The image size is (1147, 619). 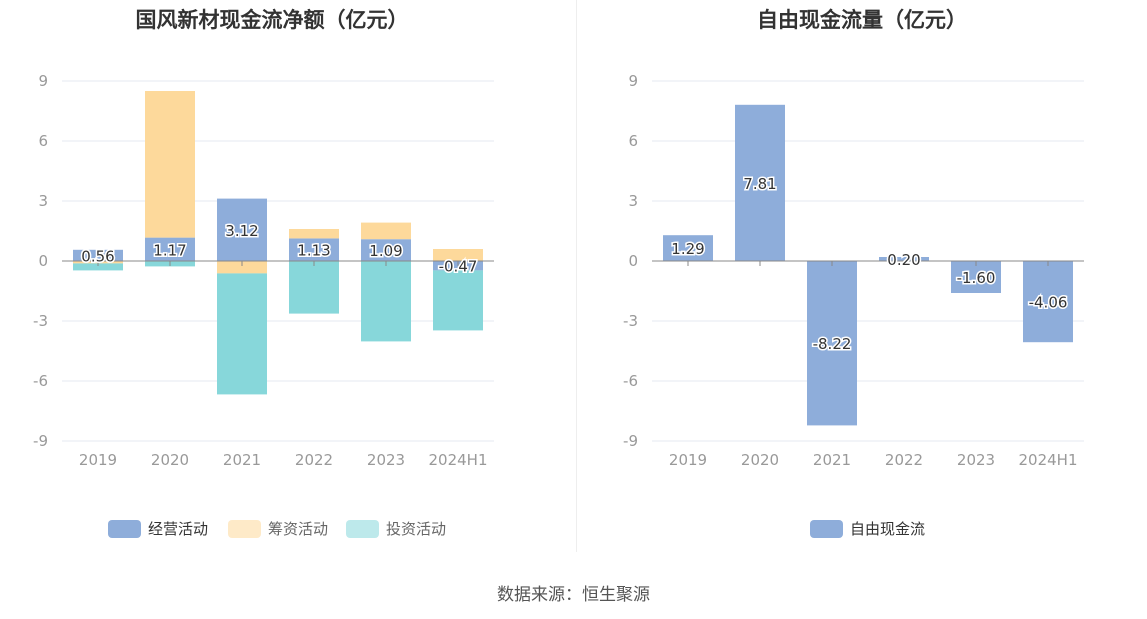 I want to click on chart1-legend-label: 投资活动, so click(x=416, y=529).